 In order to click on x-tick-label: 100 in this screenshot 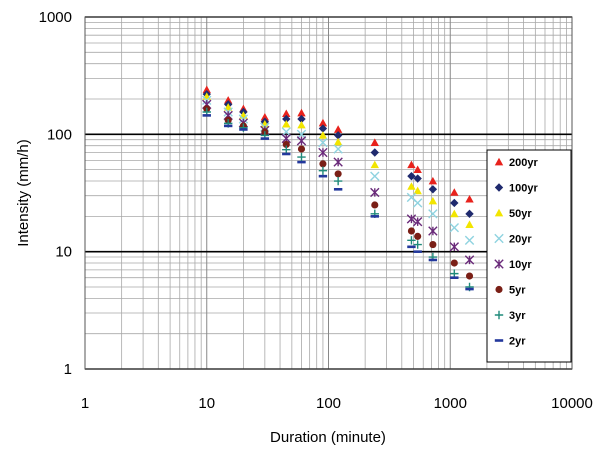, I will do `click(328, 403)`.